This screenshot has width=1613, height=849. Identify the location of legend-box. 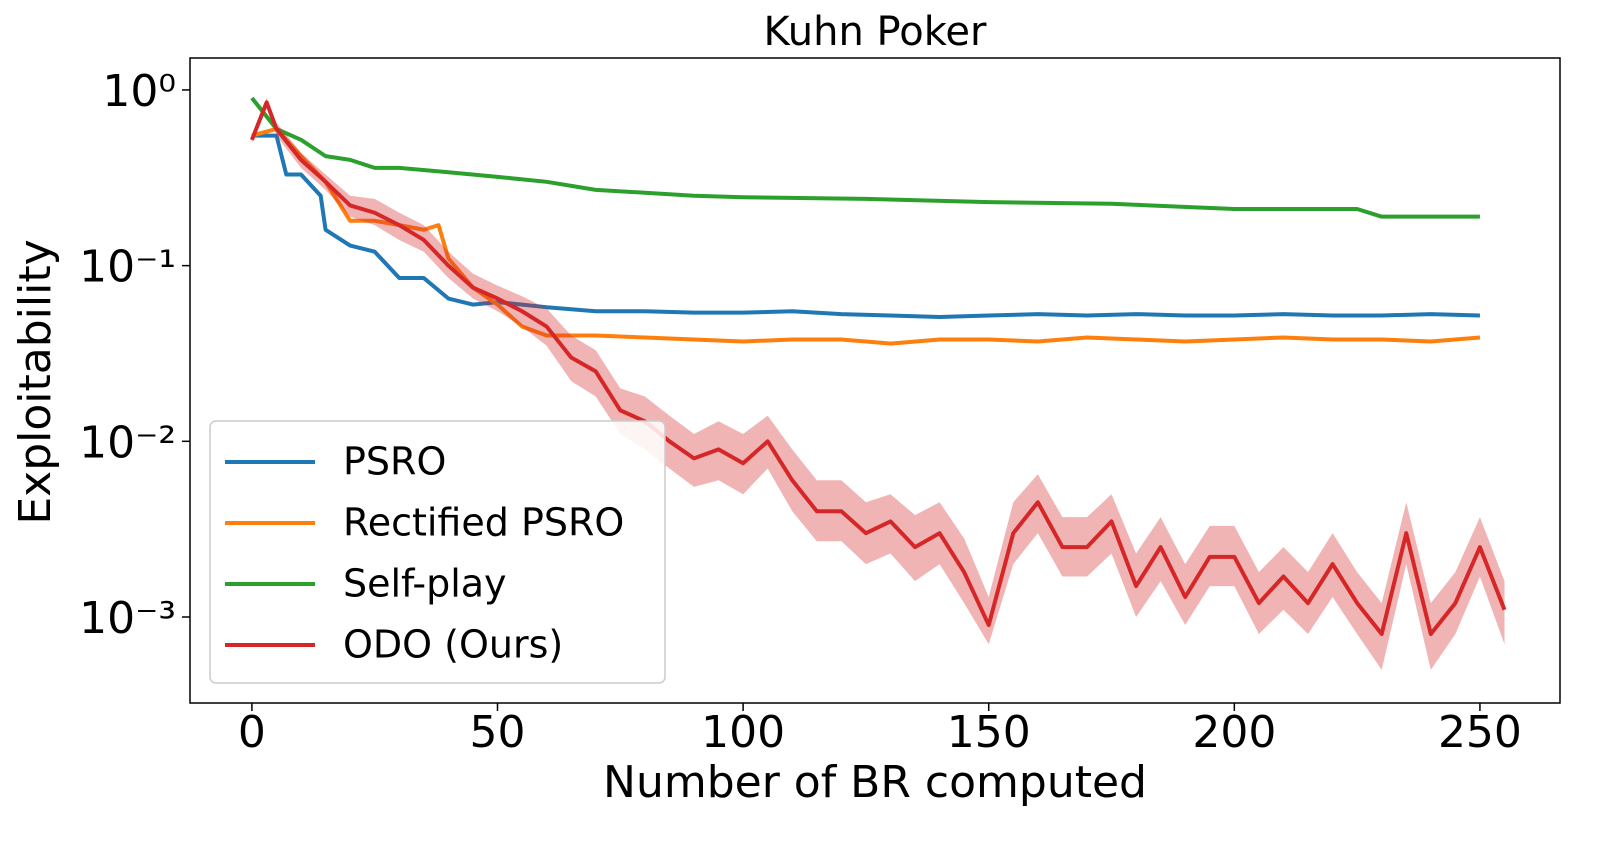
(437, 552).